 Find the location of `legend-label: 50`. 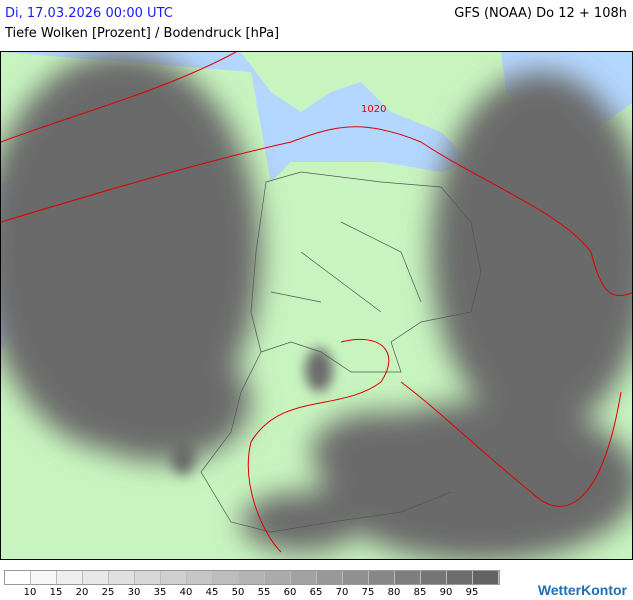

legend-label: 50 is located at coordinates (238, 592).